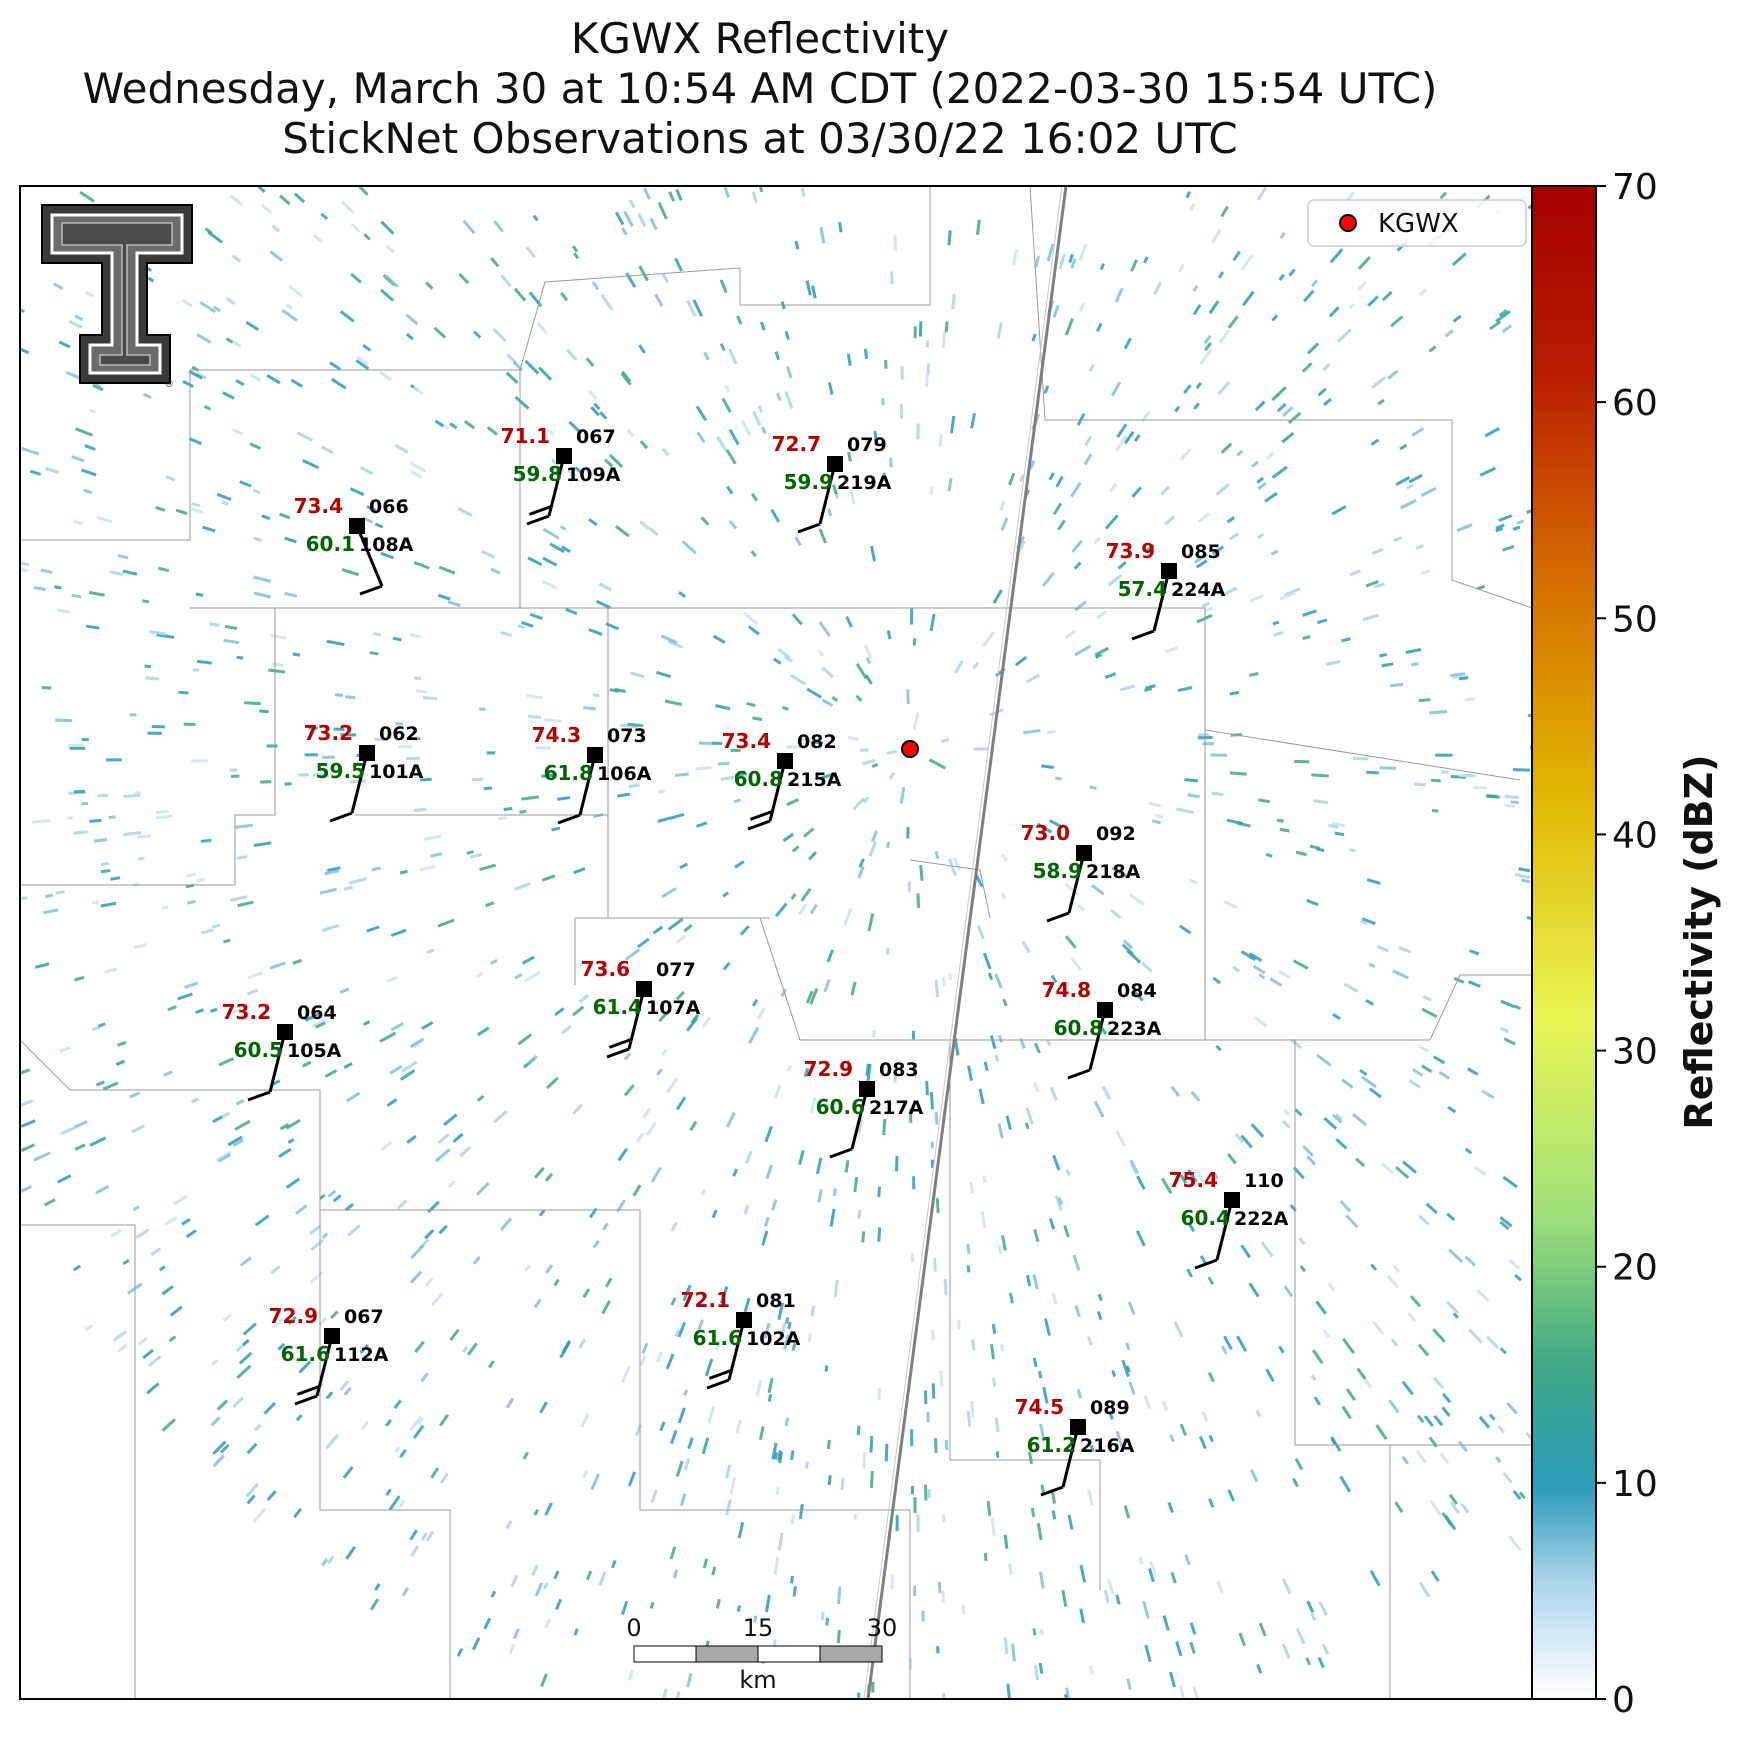 The width and height of the screenshot is (1738, 1741). Describe the element at coordinates (1564, 942) in the screenshot. I see `colorbar-ramp` at that location.